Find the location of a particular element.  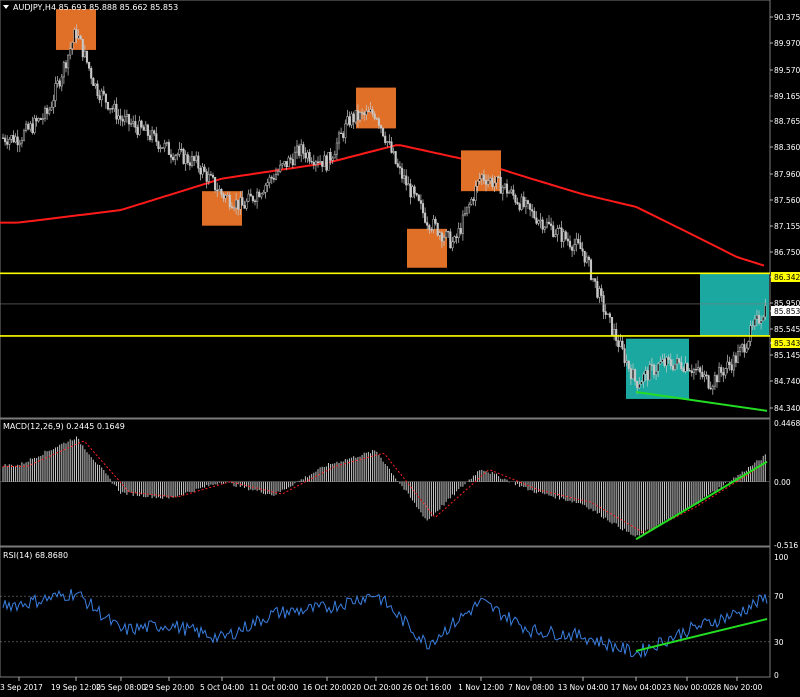

price-tick-9: 86.750 is located at coordinates (787, 252).